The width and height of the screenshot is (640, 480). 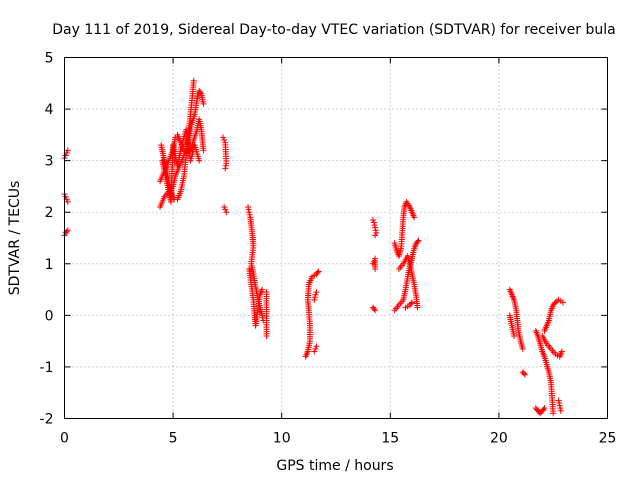 What do you see at coordinates (47, 420) in the screenshot?
I see `y-tick-label: -2` at bounding box center [47, 420].